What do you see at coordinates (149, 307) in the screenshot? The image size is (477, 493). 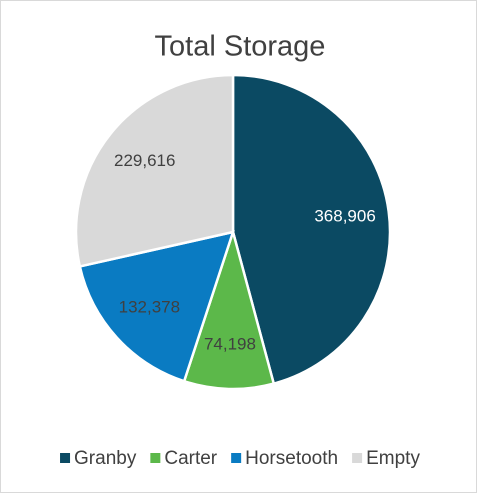 I see `data-label: 132,378` at bounding box center [149, 307].